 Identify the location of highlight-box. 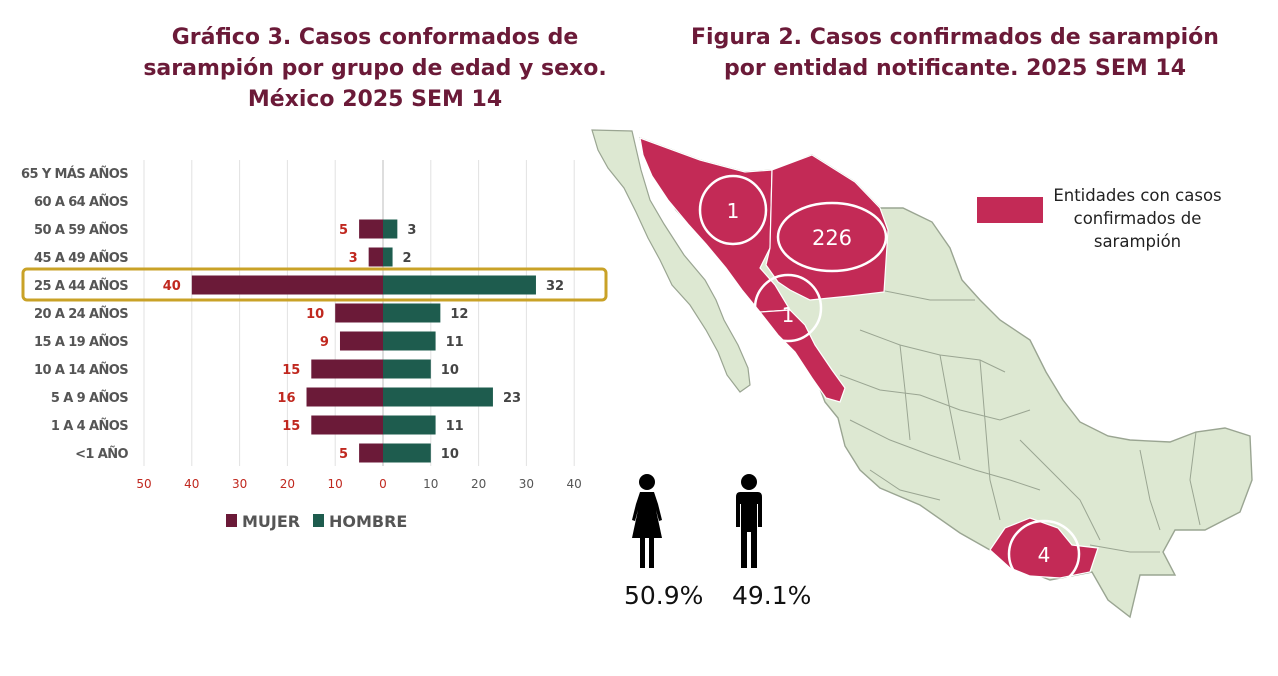
(314, 284).